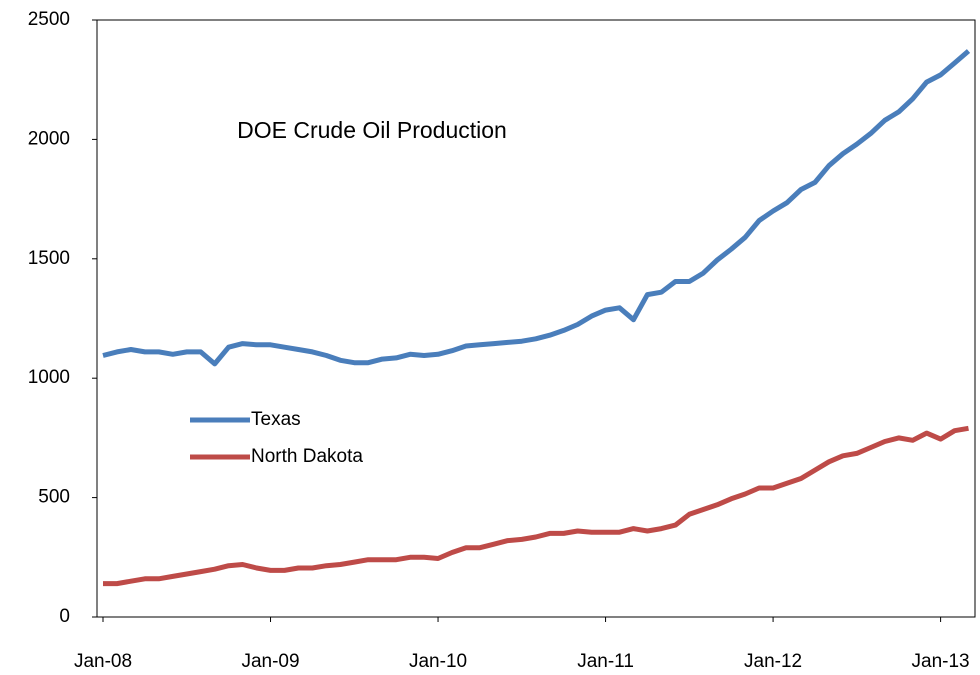 This screenshot has height=675, width=980. Describe the element at coordinates (605, 661) in the screenshot. I see `x-tick-label: Jan-11` at that location.